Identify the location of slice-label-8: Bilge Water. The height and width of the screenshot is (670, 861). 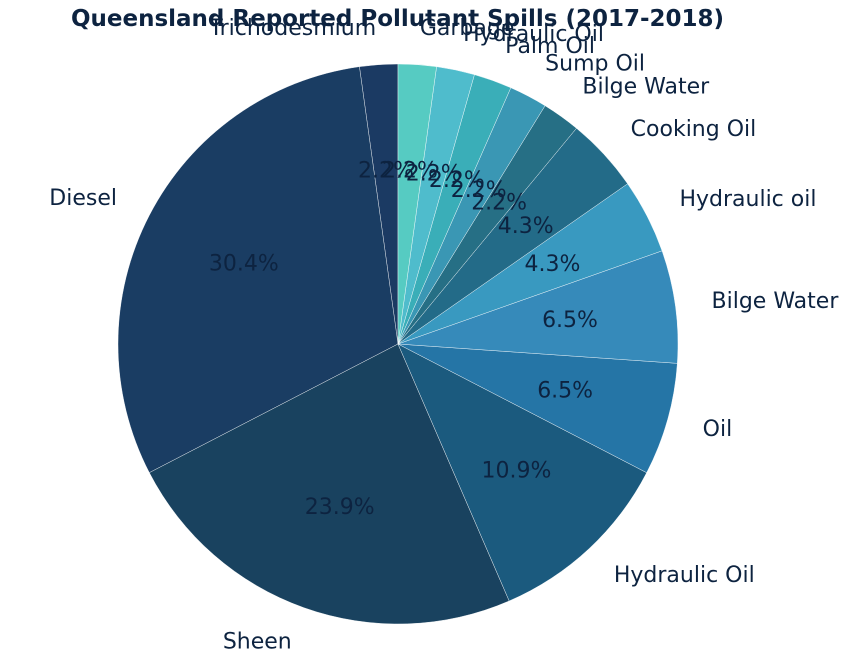
(646, 86).